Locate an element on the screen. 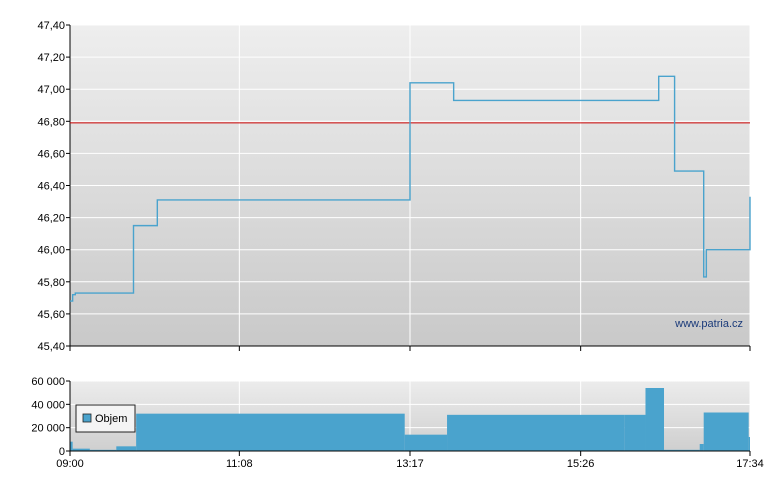 This screenshot has height=495, width=780. watermark-text: www.patria.cz is located at coordinates (708, 324).